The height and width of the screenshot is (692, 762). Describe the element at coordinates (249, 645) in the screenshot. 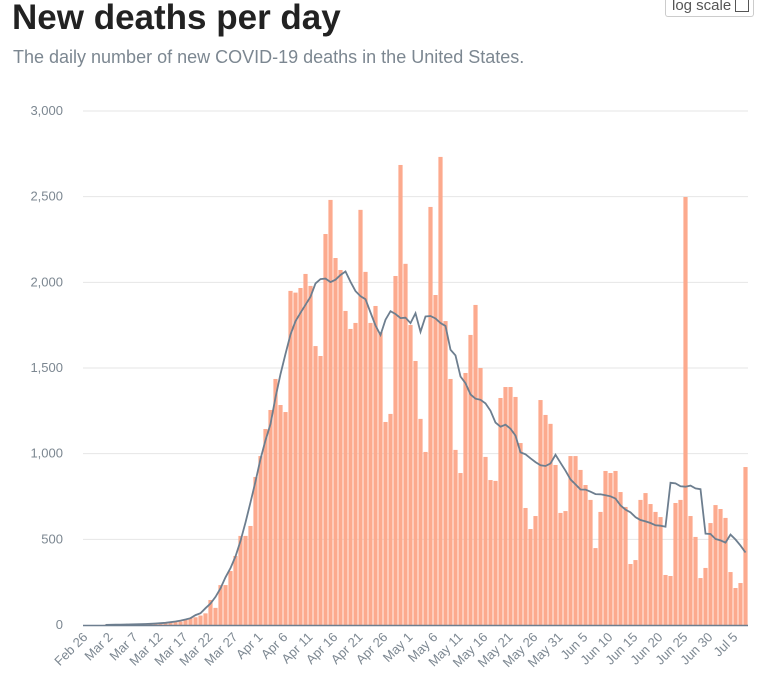

I see `x-tick-label: Apr 1` at that location.